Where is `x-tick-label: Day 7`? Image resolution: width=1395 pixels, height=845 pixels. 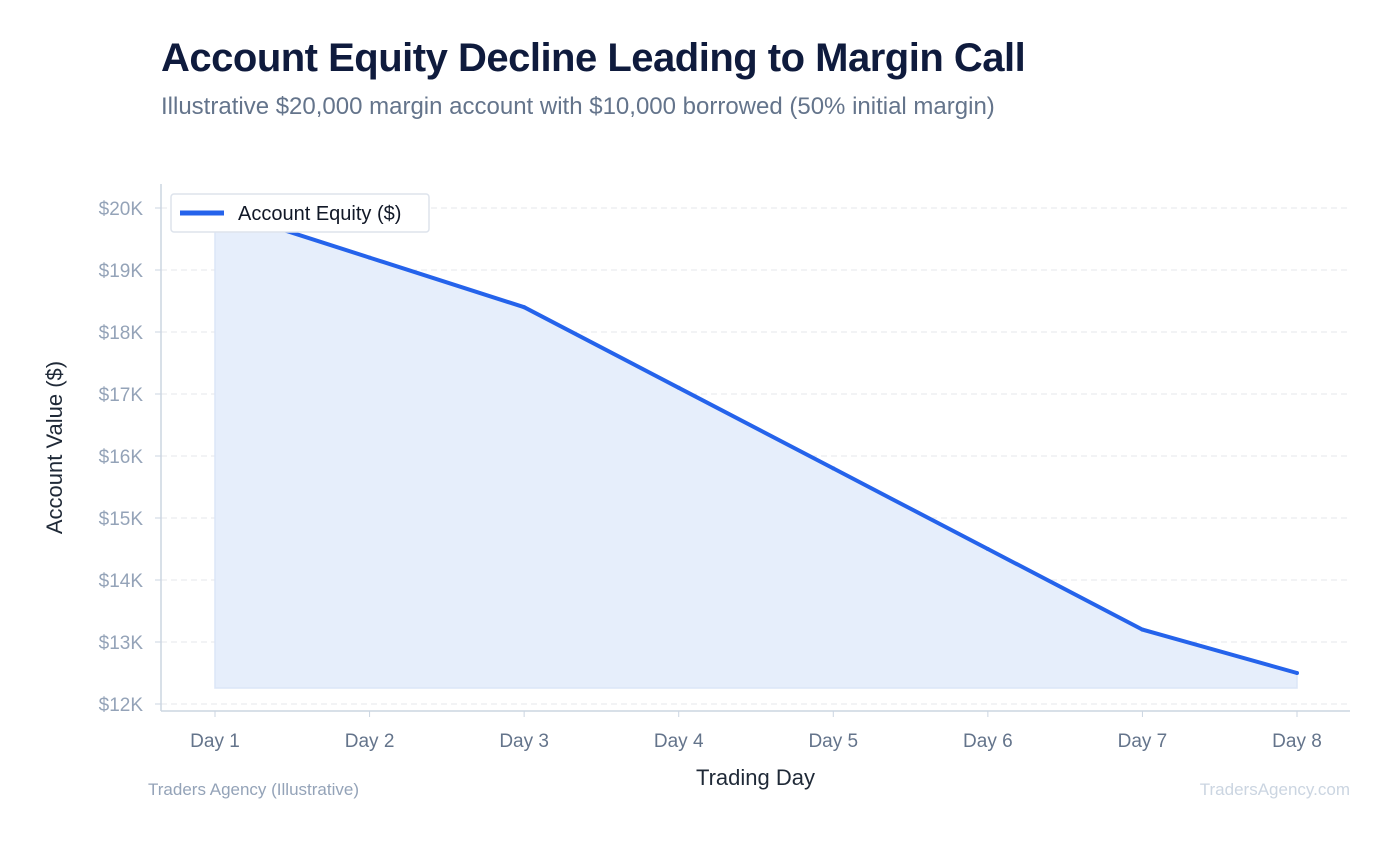
x-tick-label: Day 7 is located at coordinates (1143, 741).